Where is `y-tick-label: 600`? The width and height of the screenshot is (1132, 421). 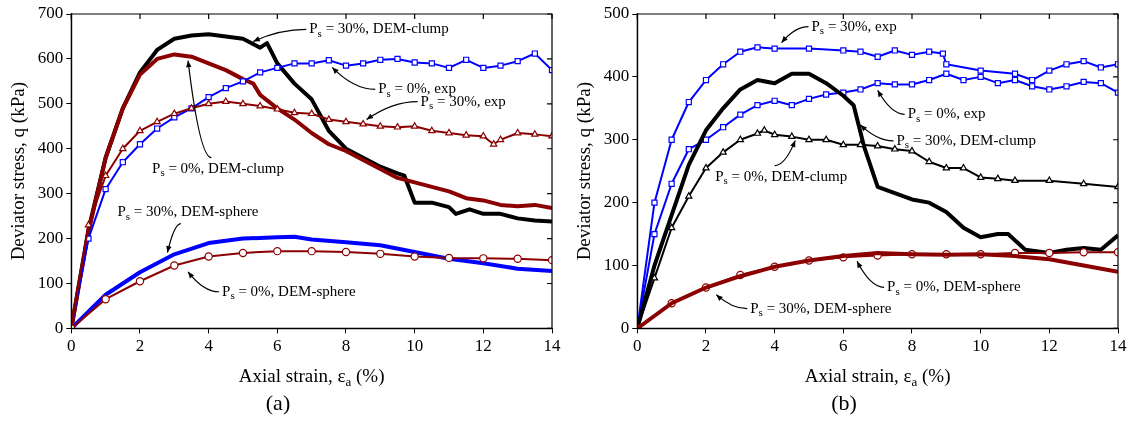
y-tick-label: 600 is located at coordinates (50, 58).